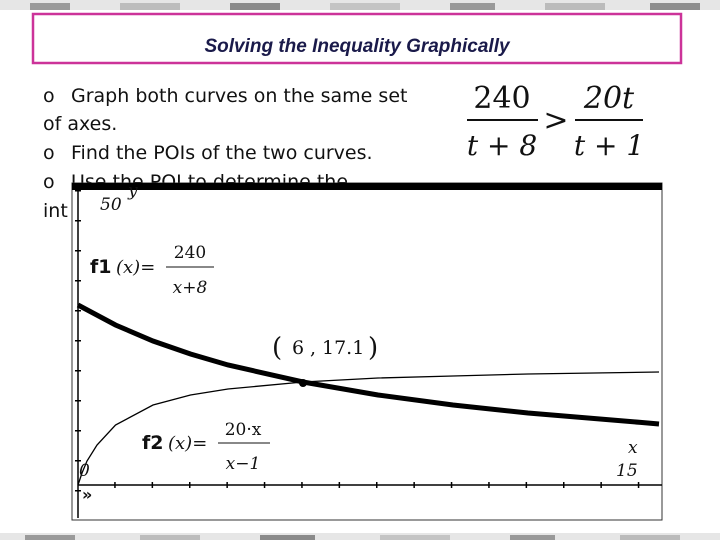 The width and height of the screenshot is (720, 540). I want to click on title-box, so click(357, 38).